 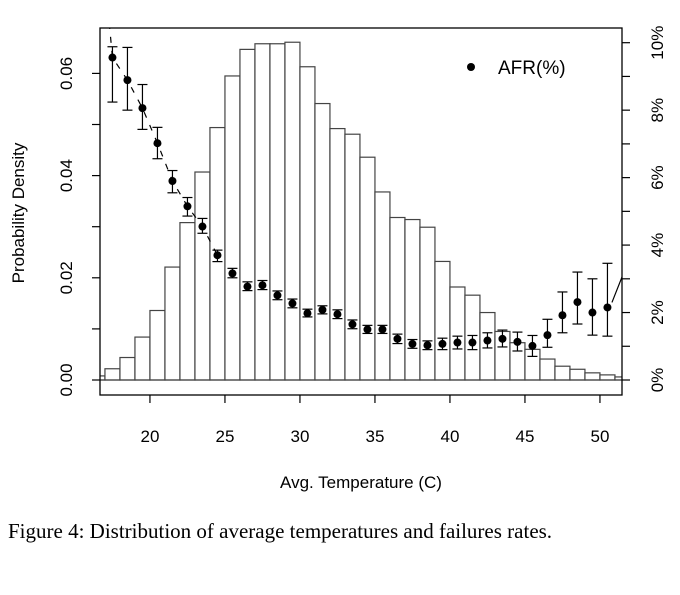 What do you see at coordinates (599, 436) in the screenshot?
I see `x-tick-label: 50` at bounding box center [599, 436].